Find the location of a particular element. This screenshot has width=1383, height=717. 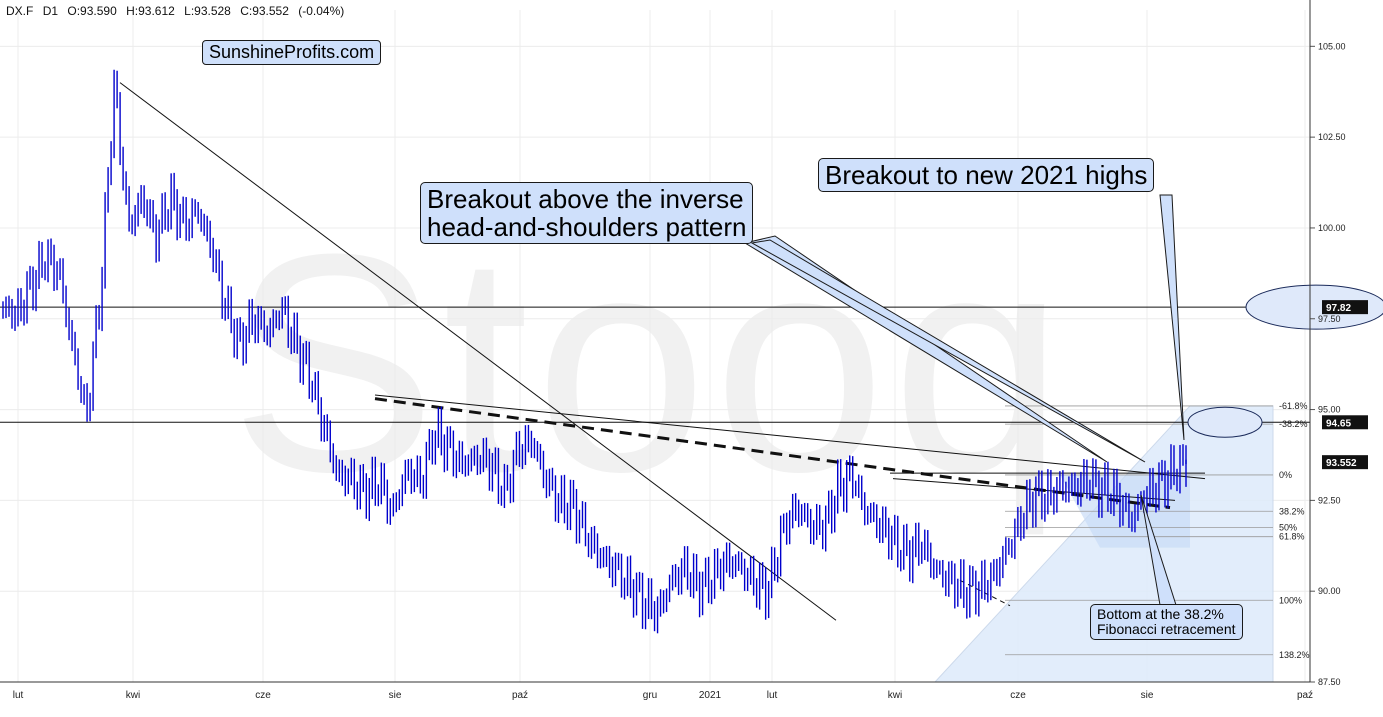

ihs-callout-line-1: Breakout above the inverse is located at coordinates (585, 199).